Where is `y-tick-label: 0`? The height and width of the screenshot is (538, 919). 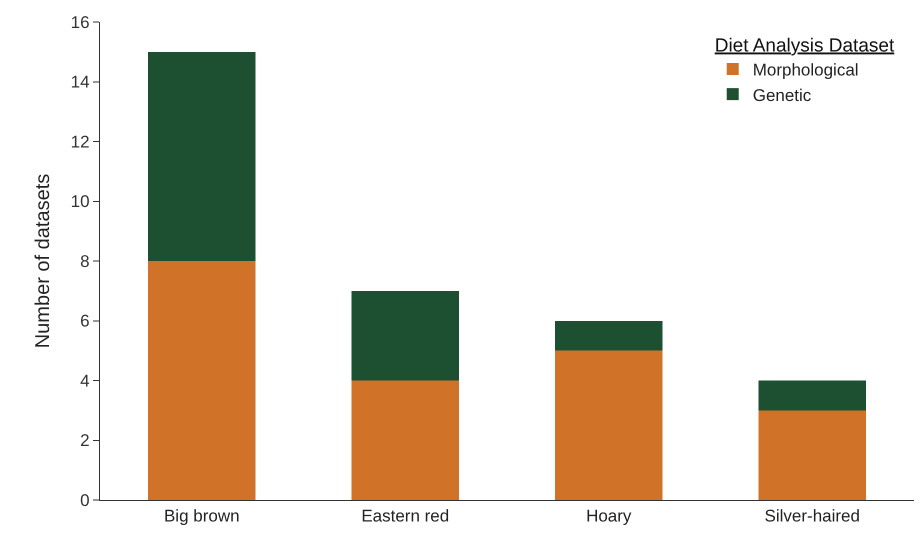 y-tick-label: 0 is located at coordinates (85, 500).